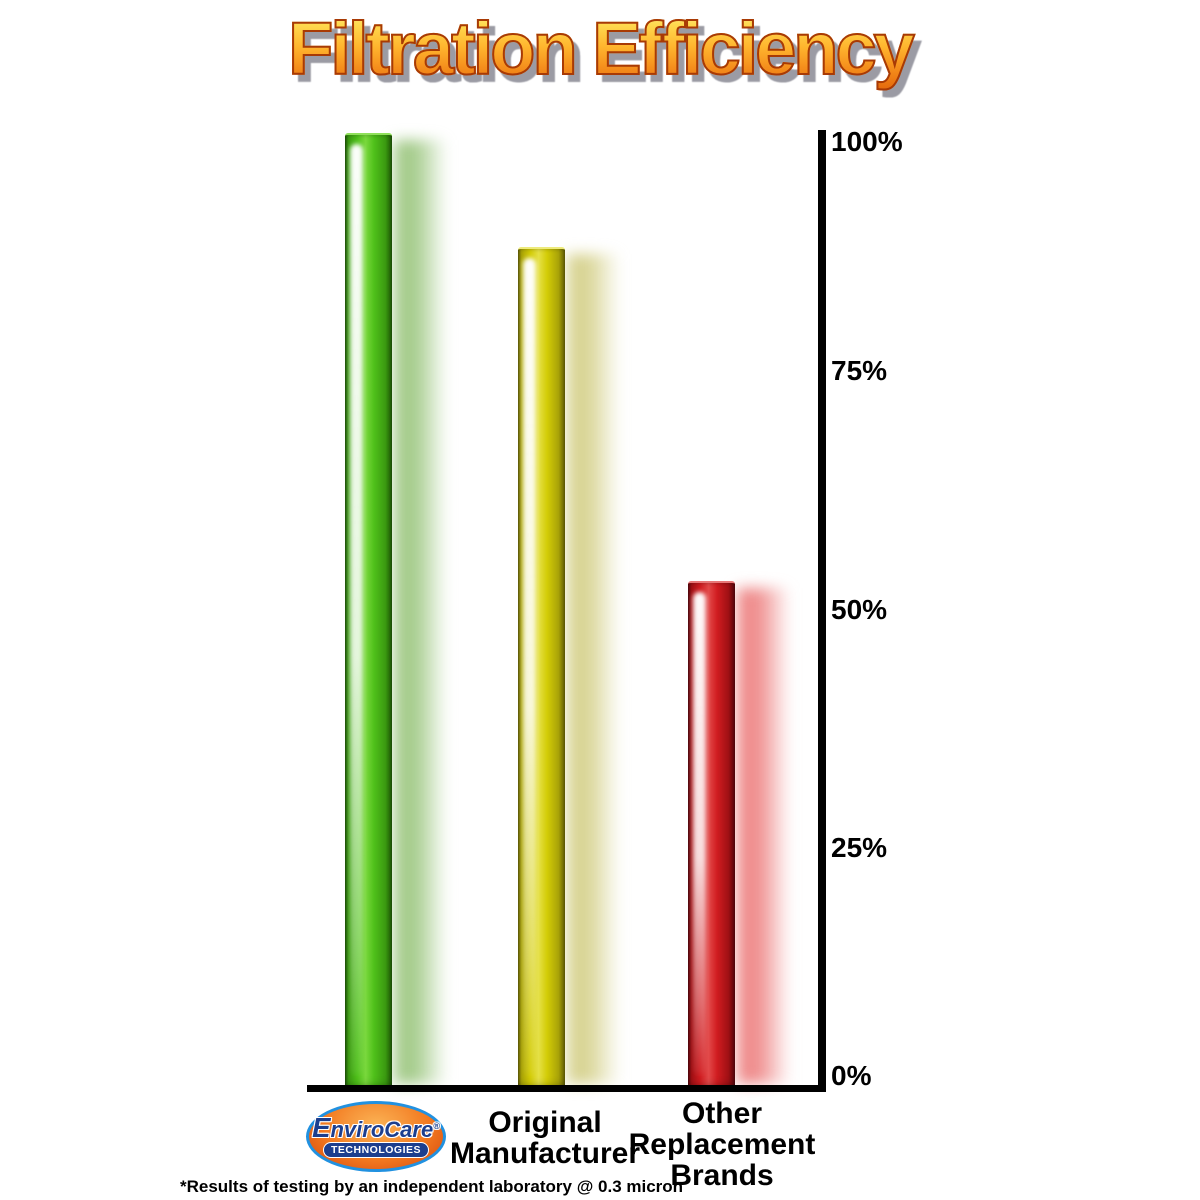  What do you see at coordinates (859, 609) in the screenshot?
I see `y-tick-label-50: 50%` at bounding box center [859, 609].